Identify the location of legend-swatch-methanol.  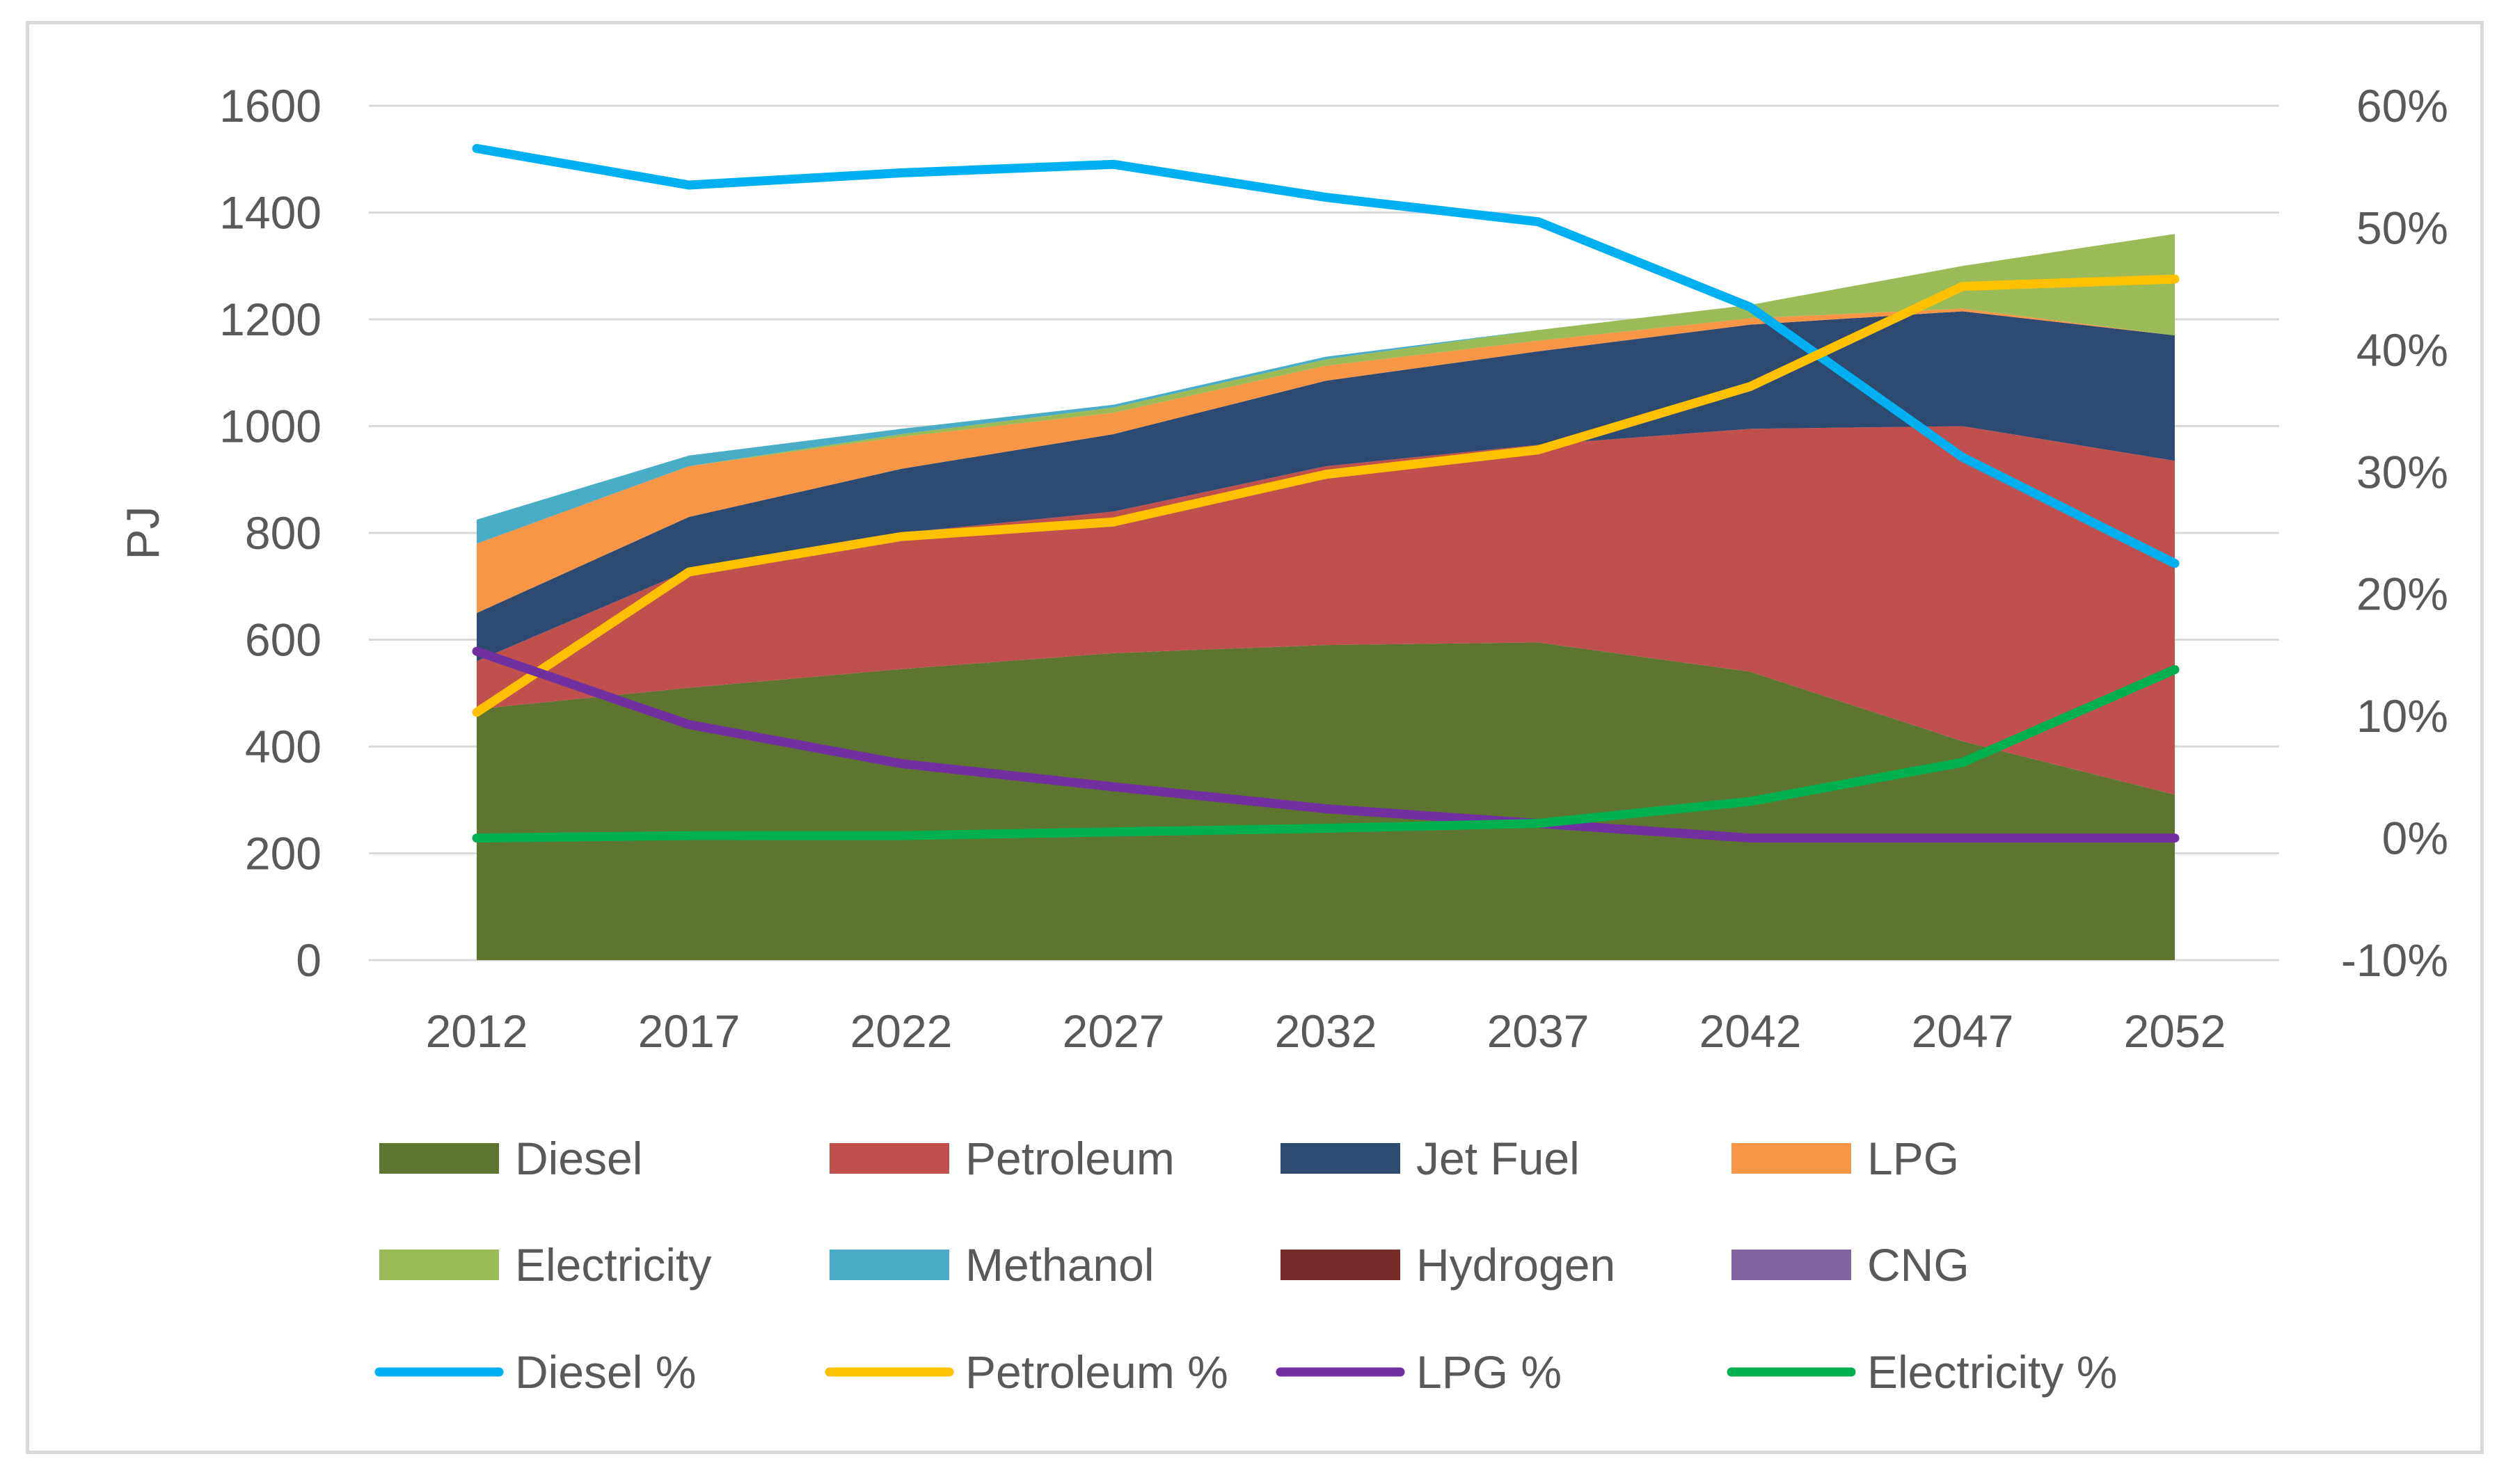
(889, 1265).